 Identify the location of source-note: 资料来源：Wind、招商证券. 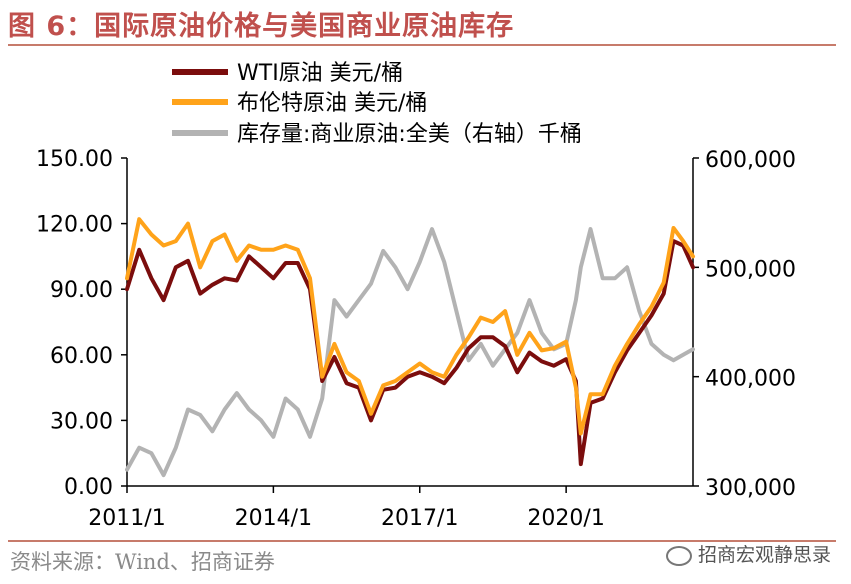
(142, 562).